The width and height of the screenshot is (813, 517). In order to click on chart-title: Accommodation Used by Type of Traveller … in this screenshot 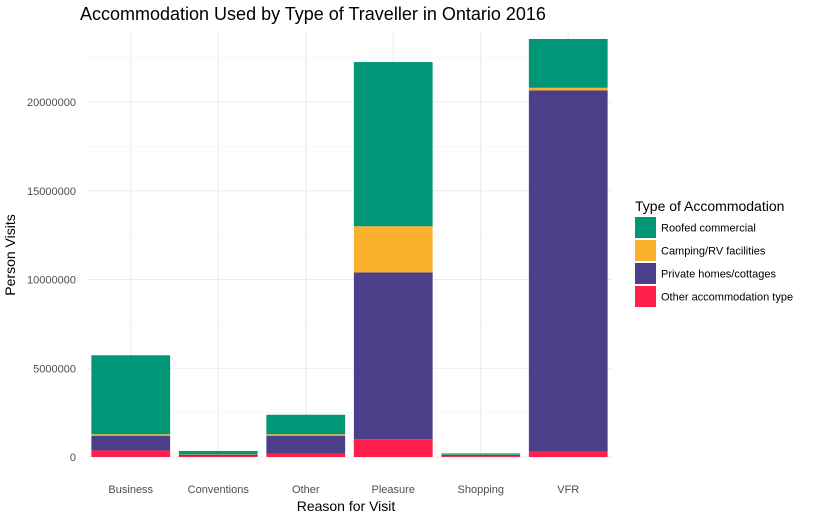, I will do `click(313, 14)`.